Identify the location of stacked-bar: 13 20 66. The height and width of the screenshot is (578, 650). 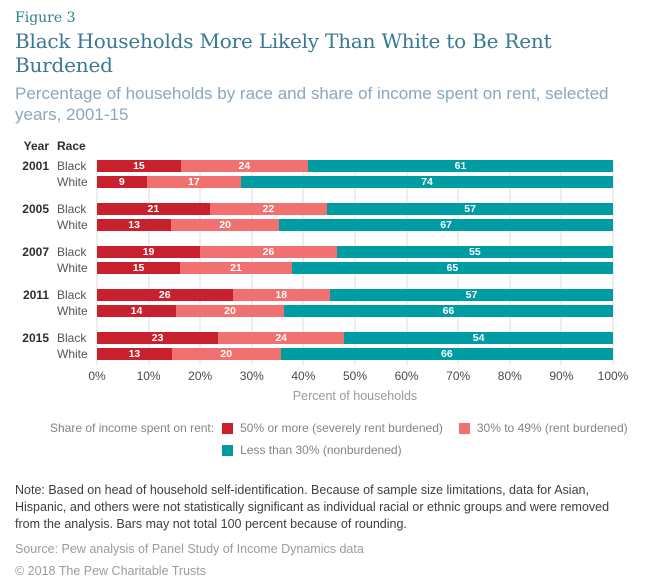
(355, 354).